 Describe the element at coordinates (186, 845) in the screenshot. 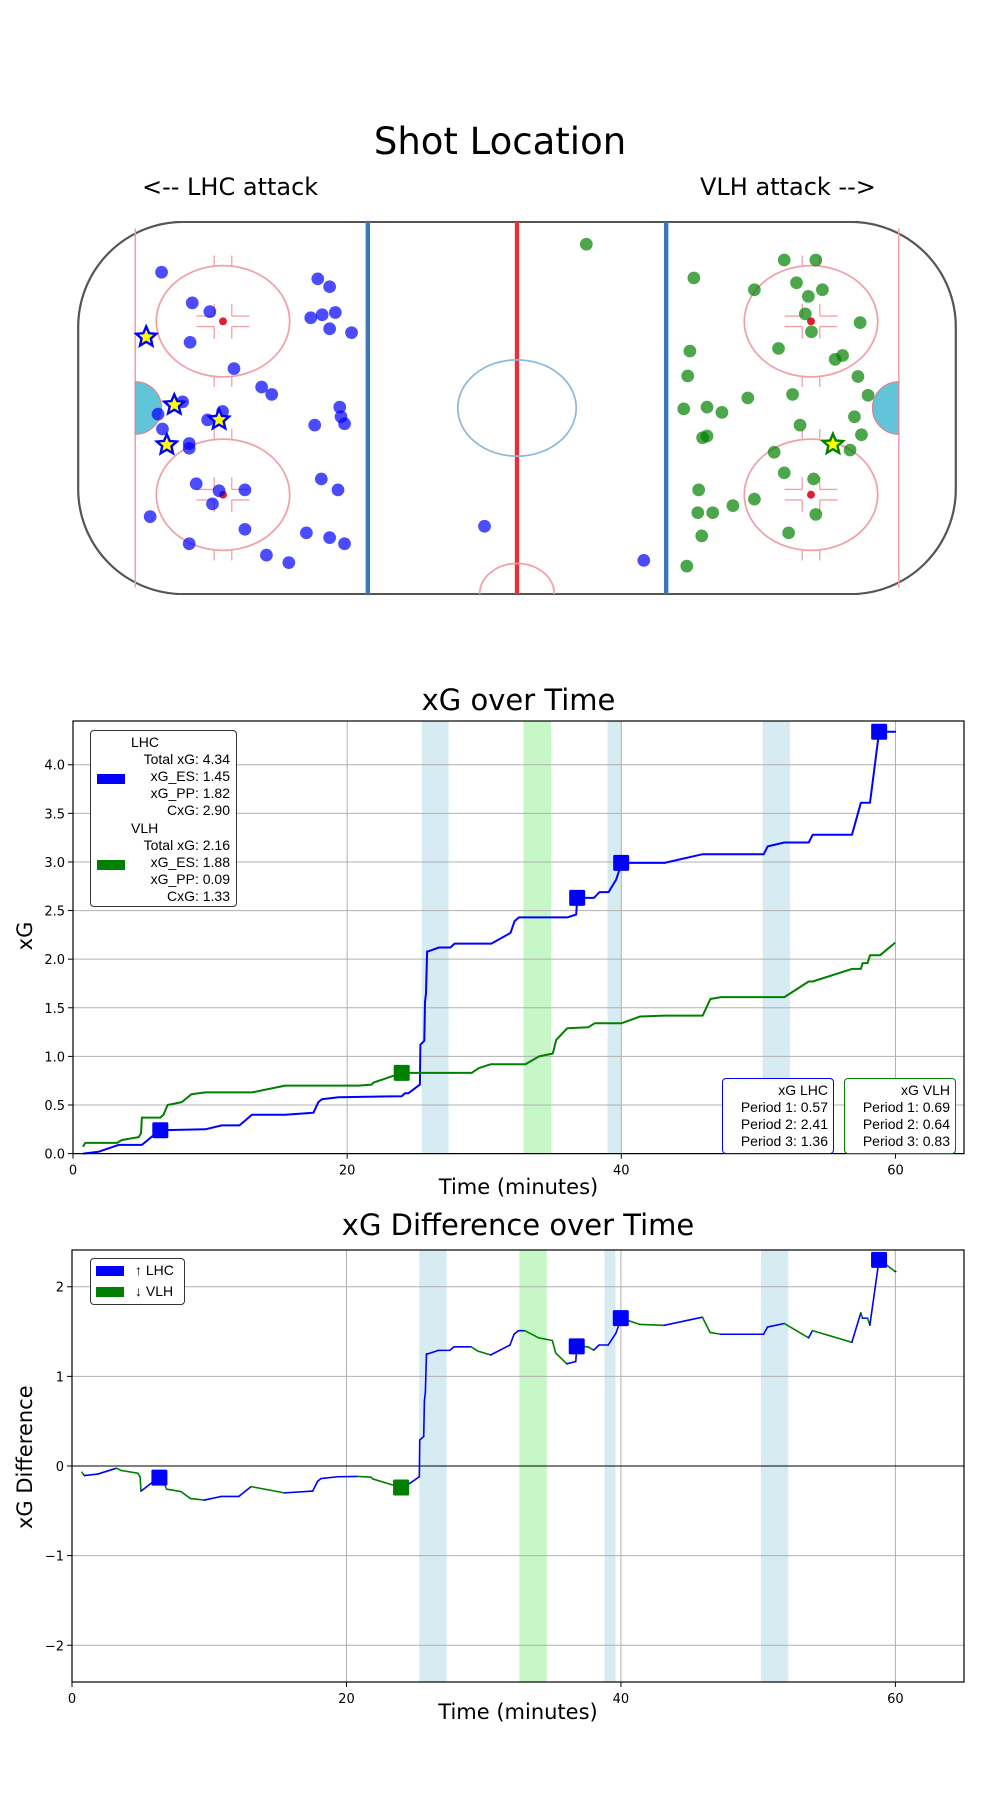

I see `legend-vlh-total: Total xG: 2.16` at that location.